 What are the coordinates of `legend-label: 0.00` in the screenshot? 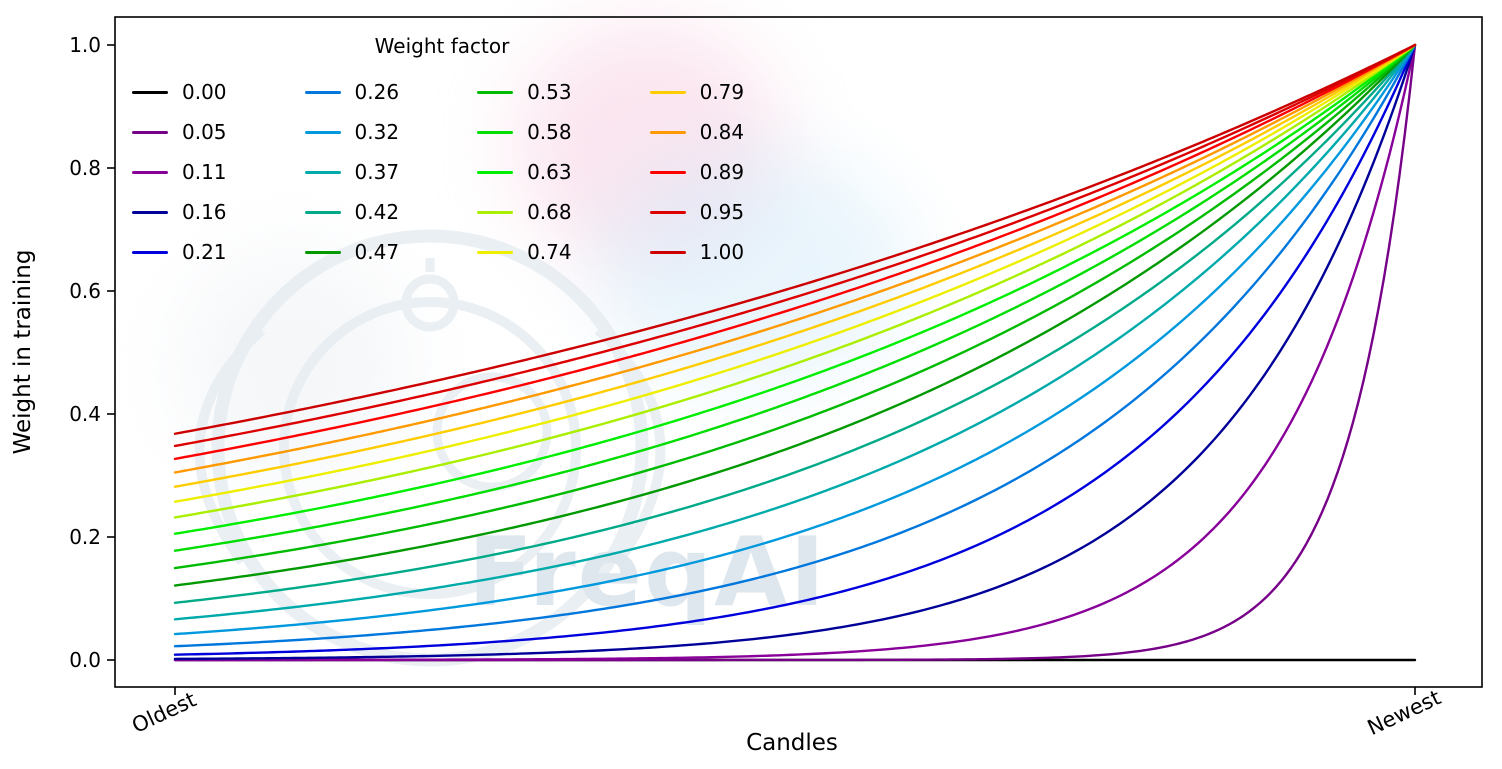 It's located at (204, 92).